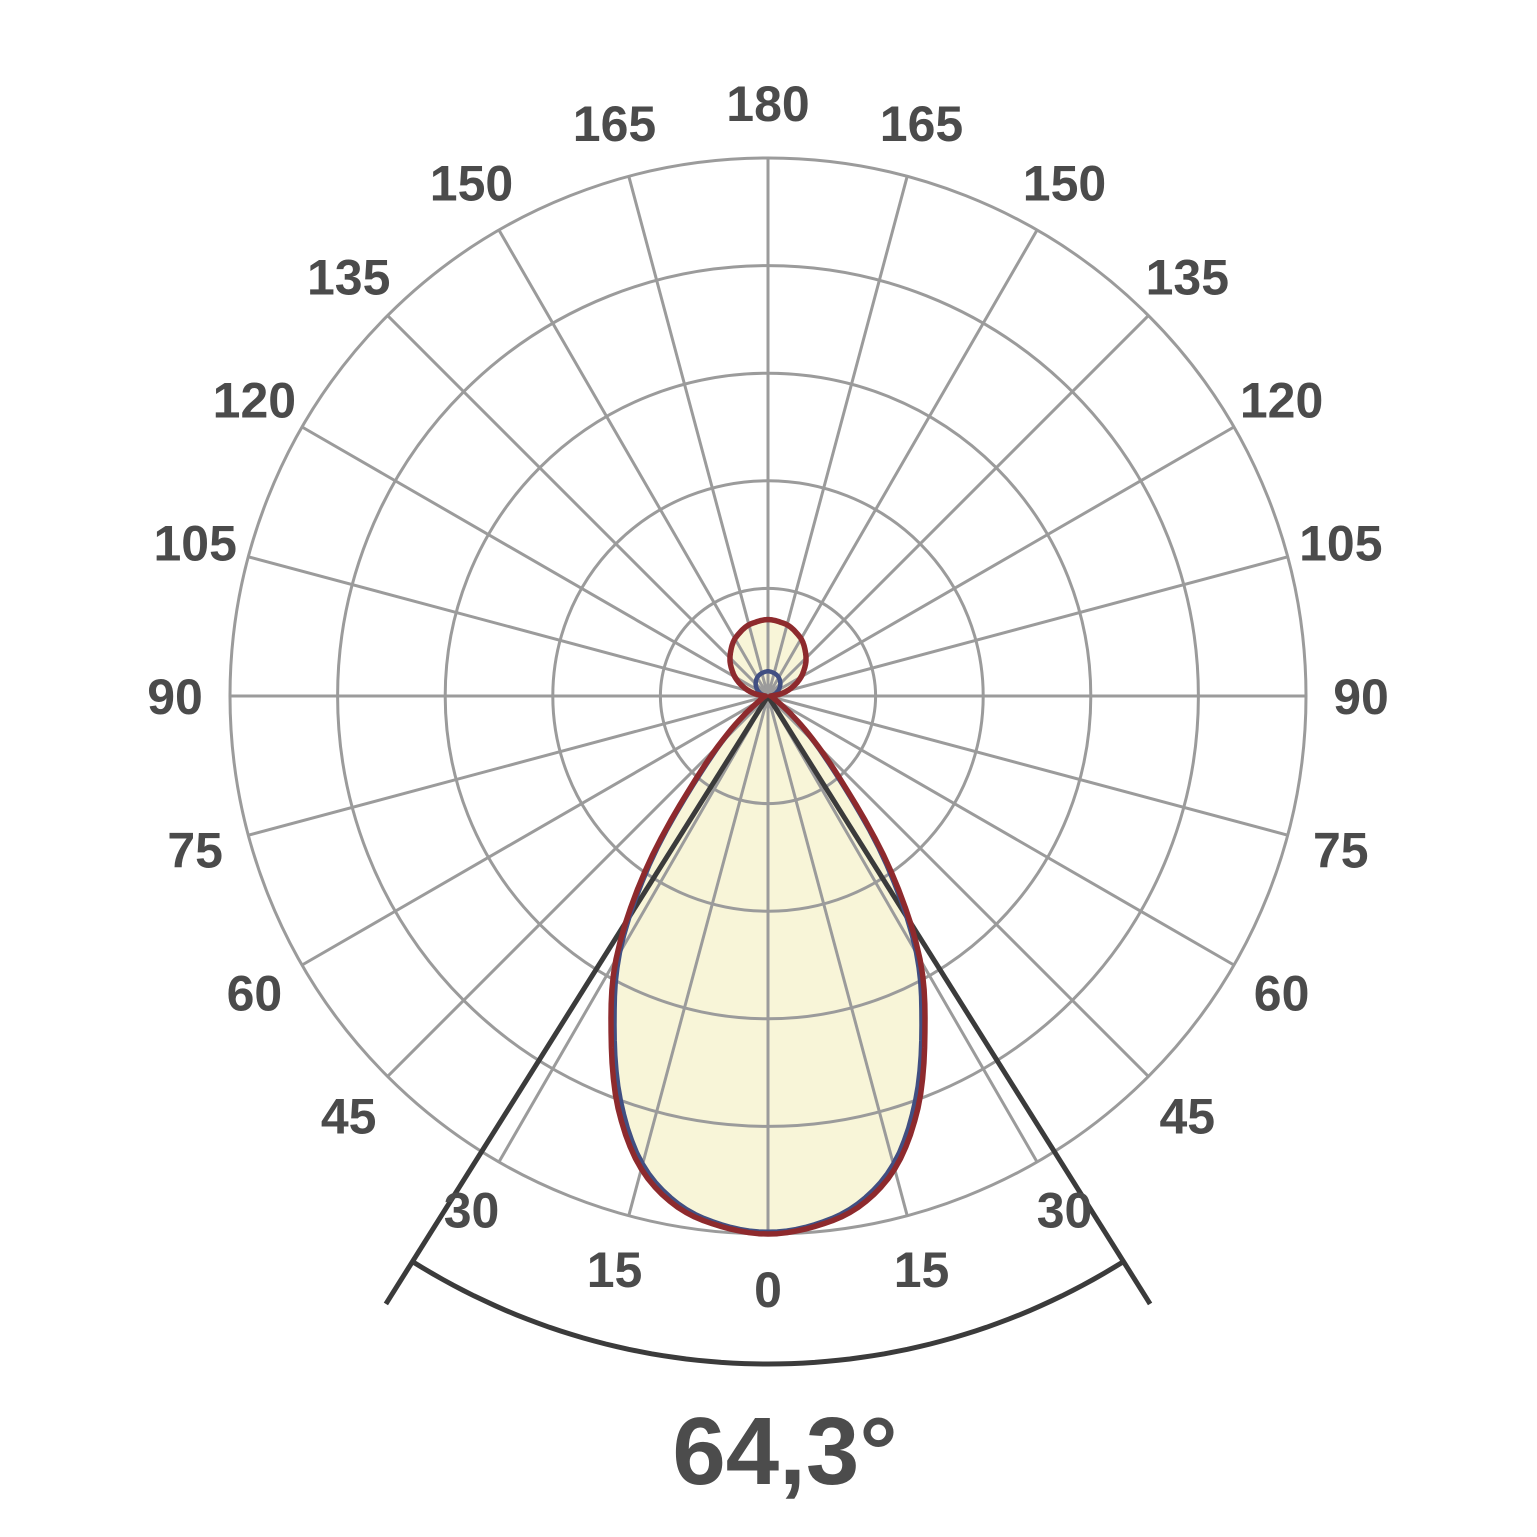 This screenshot has width=1537, height=1537. What do you see at coordinates (767, 104) in the screenshot?
I see `angle-label: 180` at bounding box center [767, 104].